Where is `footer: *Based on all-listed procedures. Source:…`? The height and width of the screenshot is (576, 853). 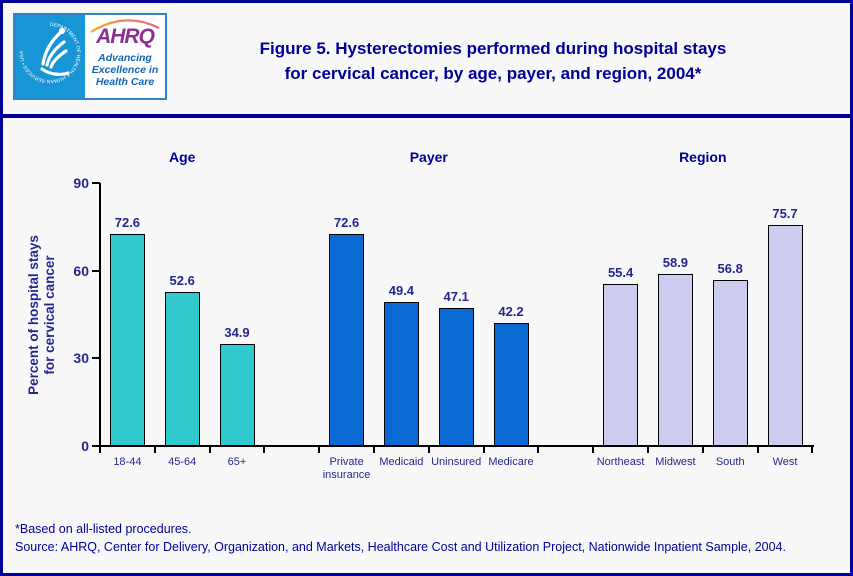 footer: *Based on all-listed procedures. Source:… is located at coordinates (400, 538).